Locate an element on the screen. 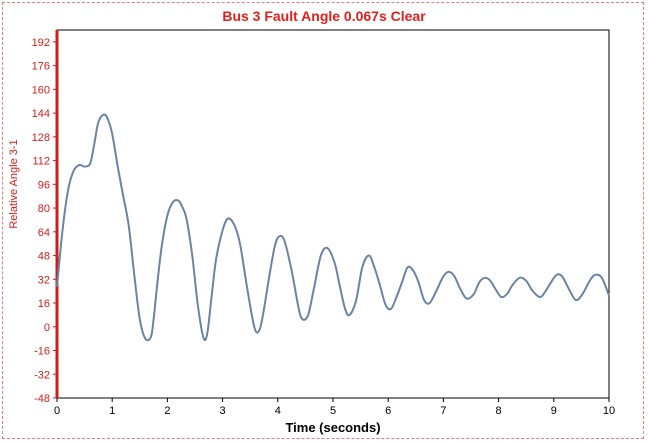  x-tick-label: 0 is located at coordinates (57, 411).